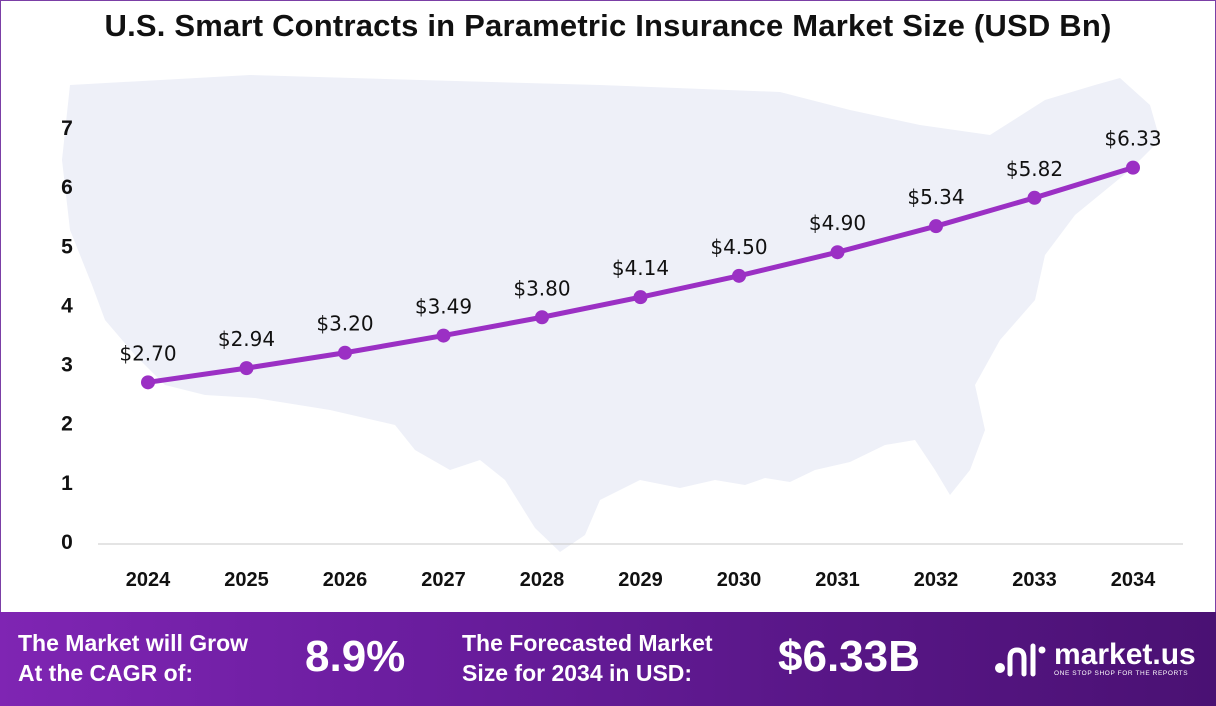  What do you see at coordinates (246, 580) in the screenshot?
I see `x-tick-label: 2025` at bounding box center [246, 580].